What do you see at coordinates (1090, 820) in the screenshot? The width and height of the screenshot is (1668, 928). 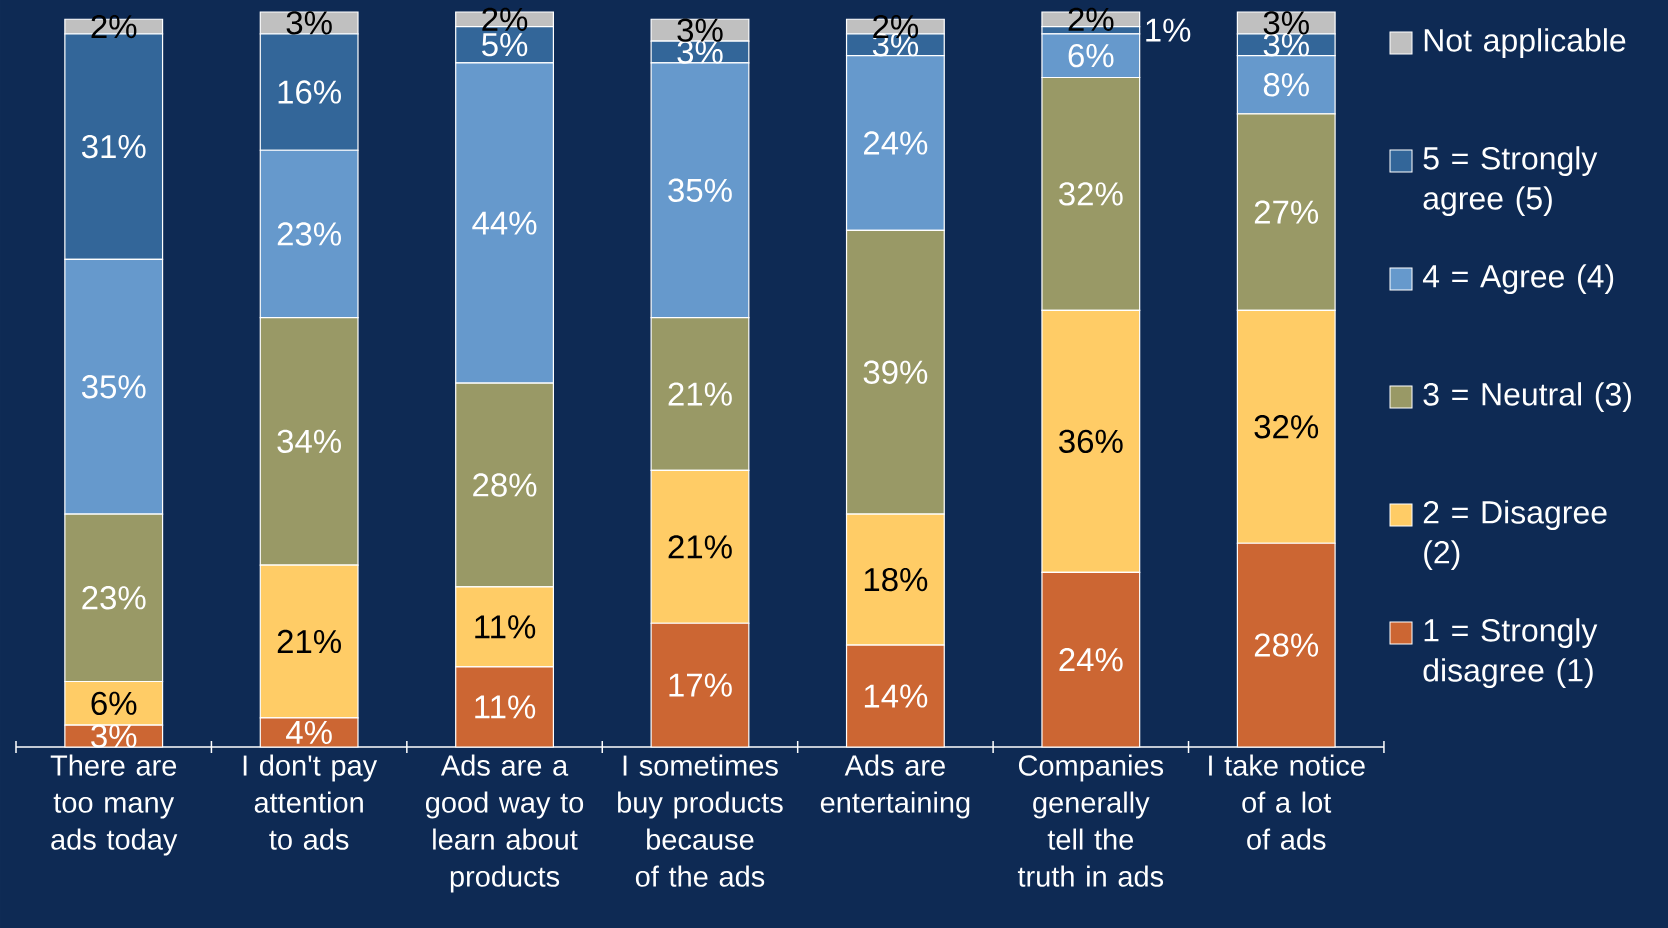 I see `x-tick-label: Companies generally tell the truth in ads` at bounding box center [1090, 820].